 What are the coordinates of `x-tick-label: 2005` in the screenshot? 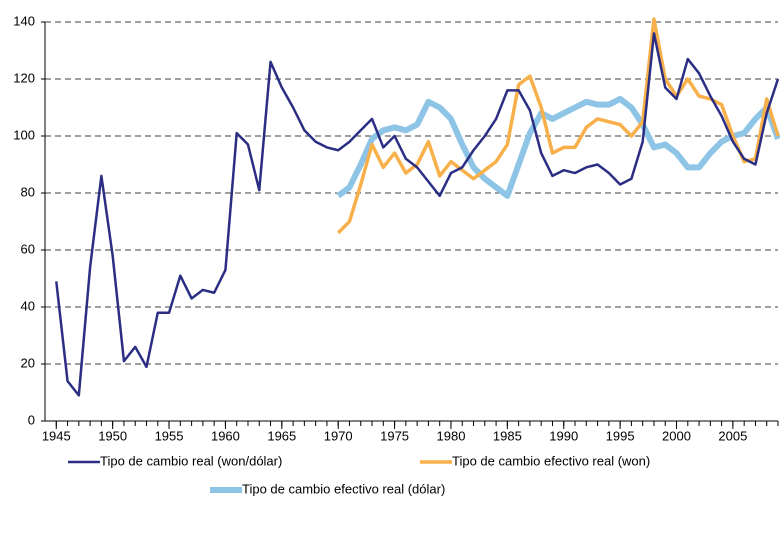 It's located at (732, 435).